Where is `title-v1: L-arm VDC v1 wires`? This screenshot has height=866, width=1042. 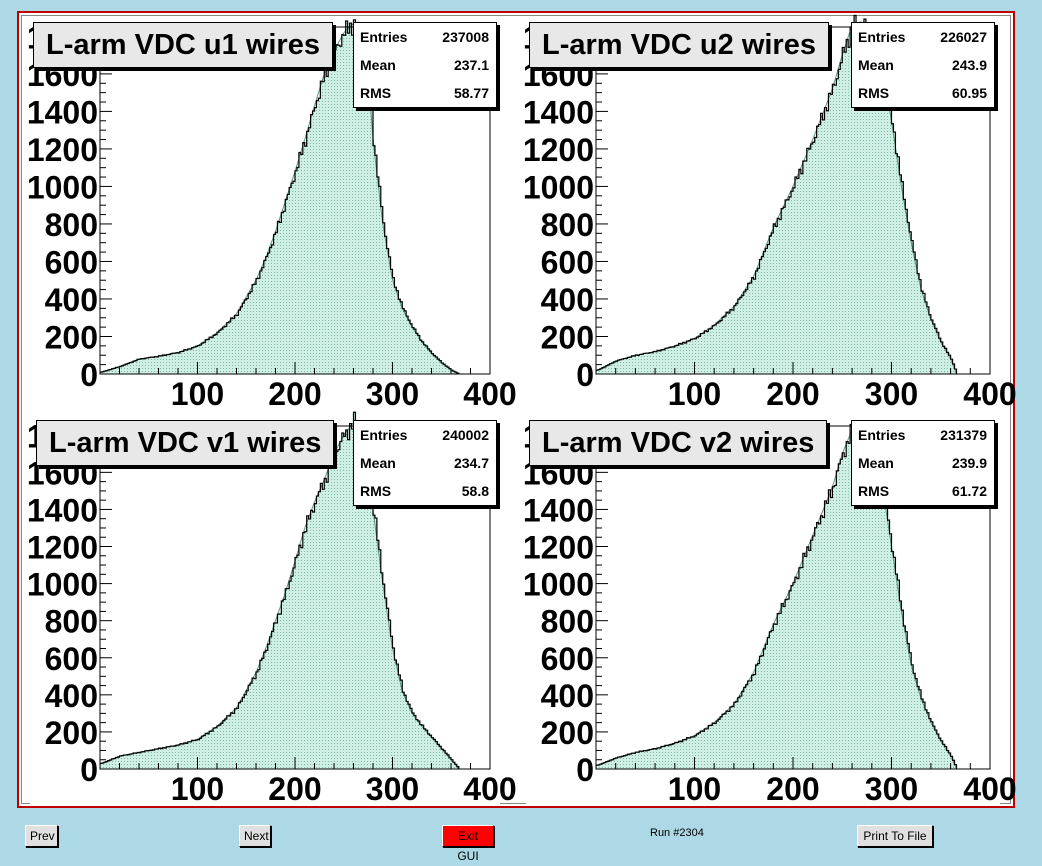 title-v1: L-arm VDC v1 wires is located at coordinates (185, 443).